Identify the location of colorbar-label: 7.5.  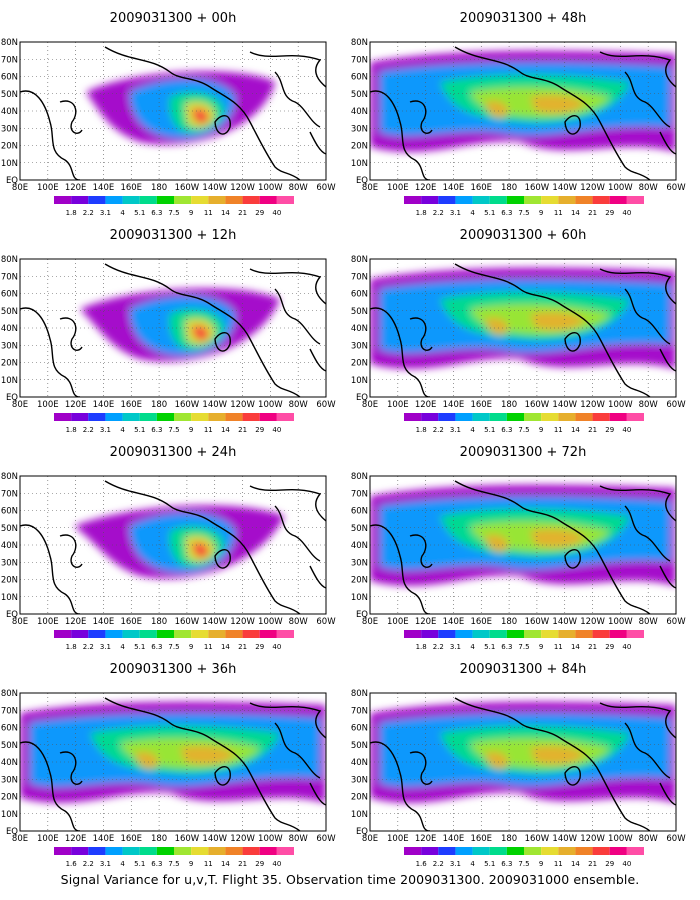
(523, 430).